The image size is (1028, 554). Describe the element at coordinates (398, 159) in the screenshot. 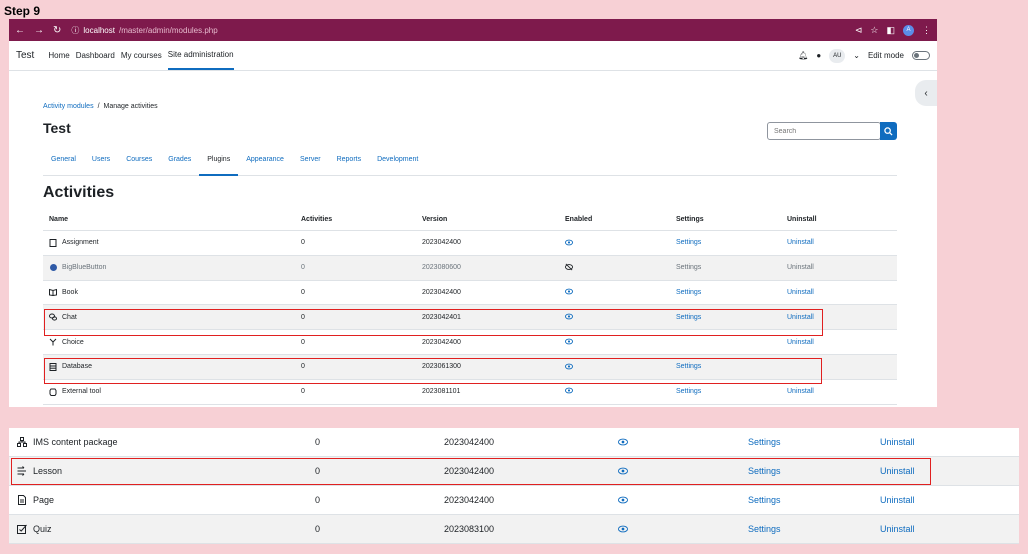

I see `tab-development: Development` at that location.